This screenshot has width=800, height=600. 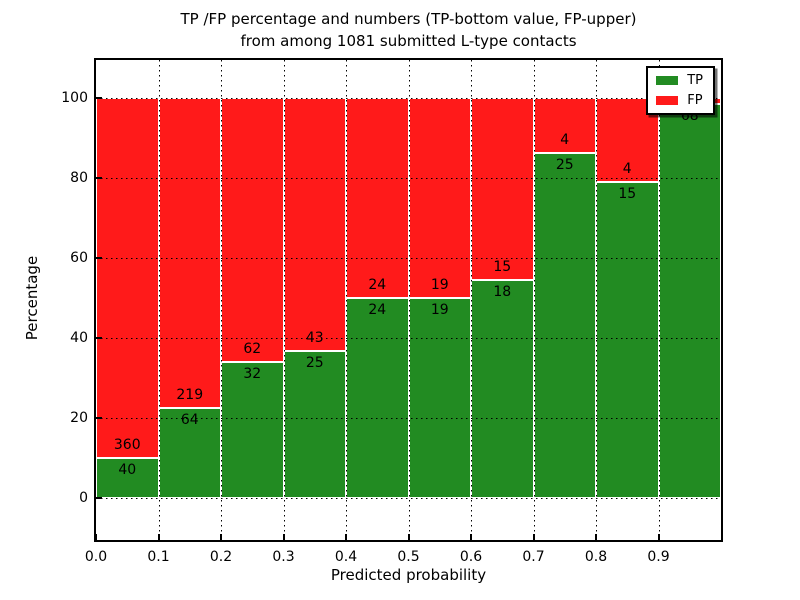 I want to click on y-tick-label: 60, so click(x=79, y=258).